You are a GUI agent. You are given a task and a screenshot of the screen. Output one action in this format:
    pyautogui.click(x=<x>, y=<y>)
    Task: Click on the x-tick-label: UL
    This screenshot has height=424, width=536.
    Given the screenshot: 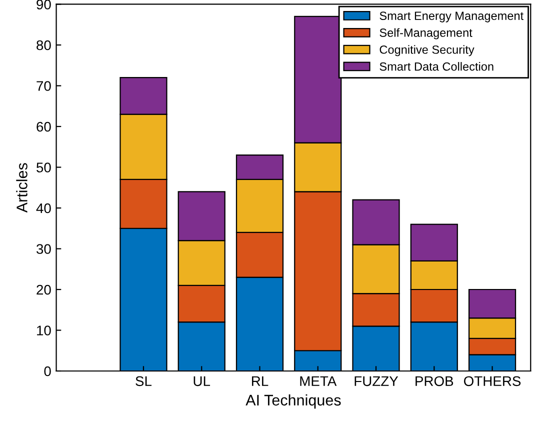 What is the action you would take?
    pyautogui.click(x=202, y=381)
    